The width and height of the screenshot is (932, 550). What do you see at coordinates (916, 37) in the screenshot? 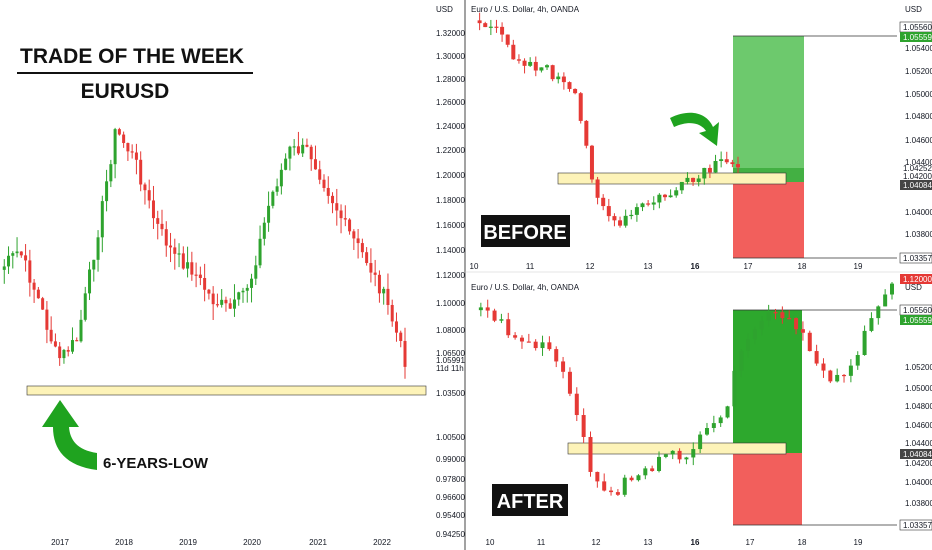
I see `tag-tp2` at bounding box center [916, 37].